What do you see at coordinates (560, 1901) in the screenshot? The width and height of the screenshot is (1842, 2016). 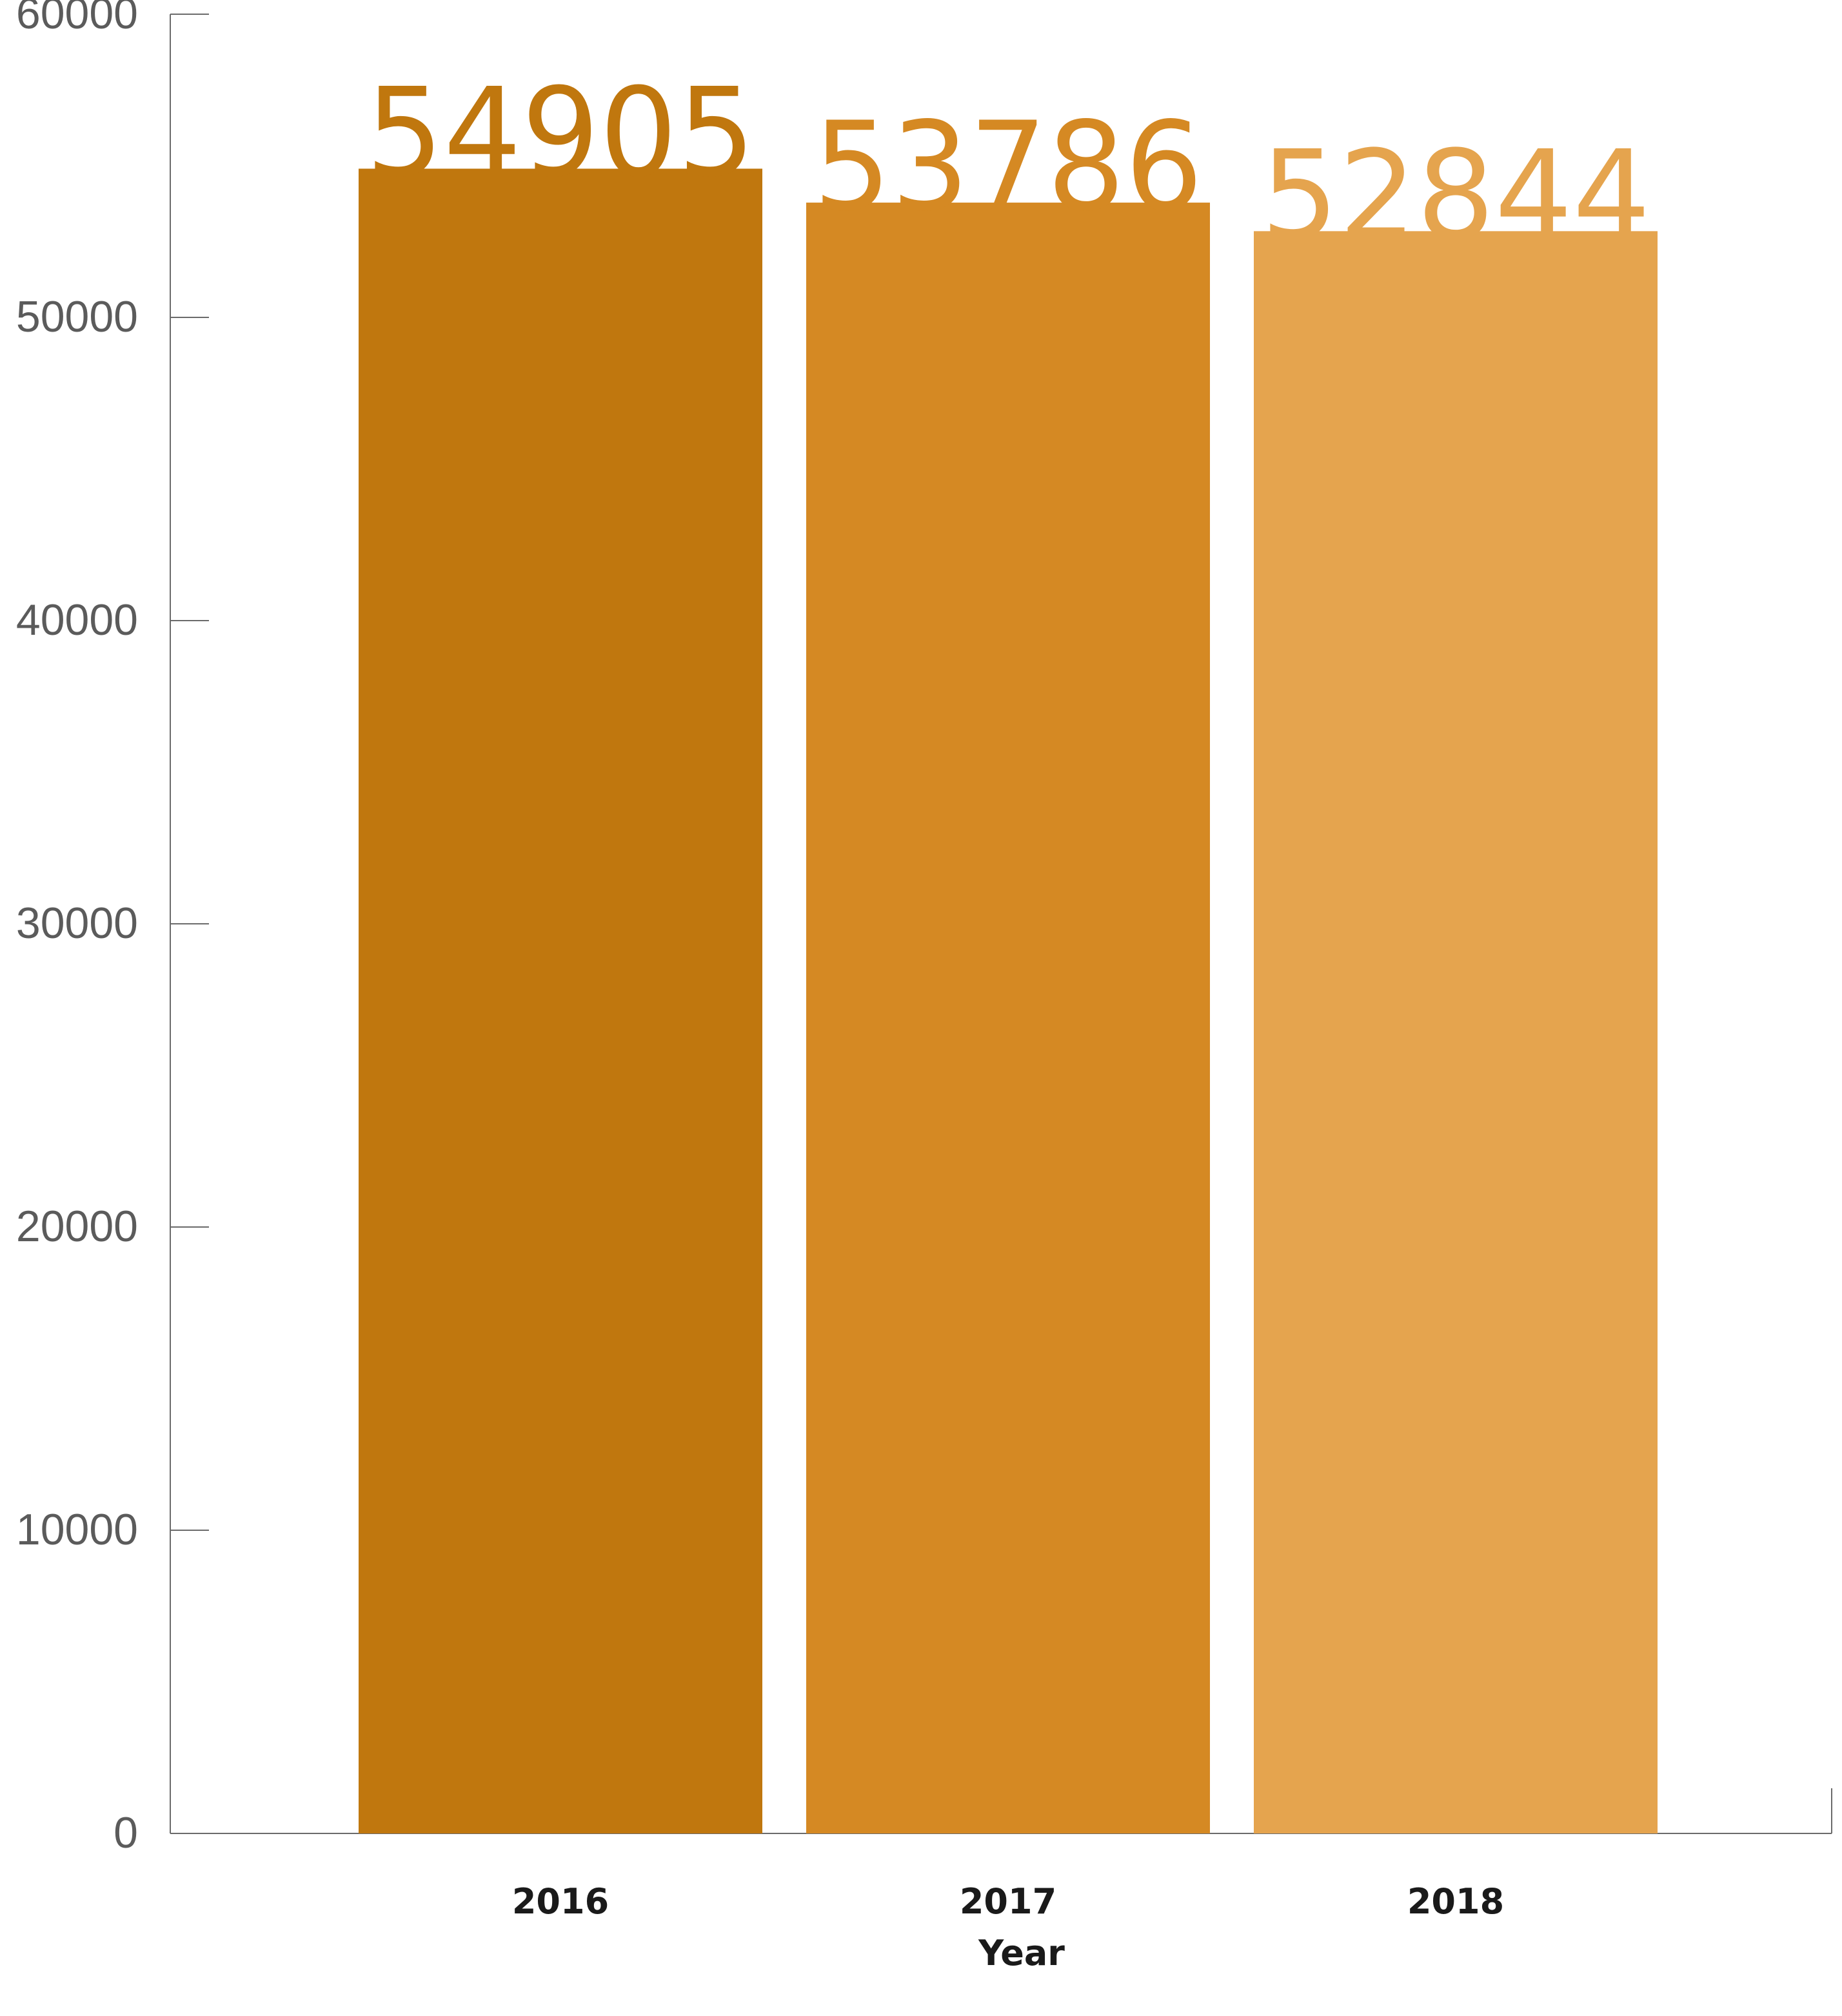 I see `x-category-label: 2016` at bounding box center [560, 1901].